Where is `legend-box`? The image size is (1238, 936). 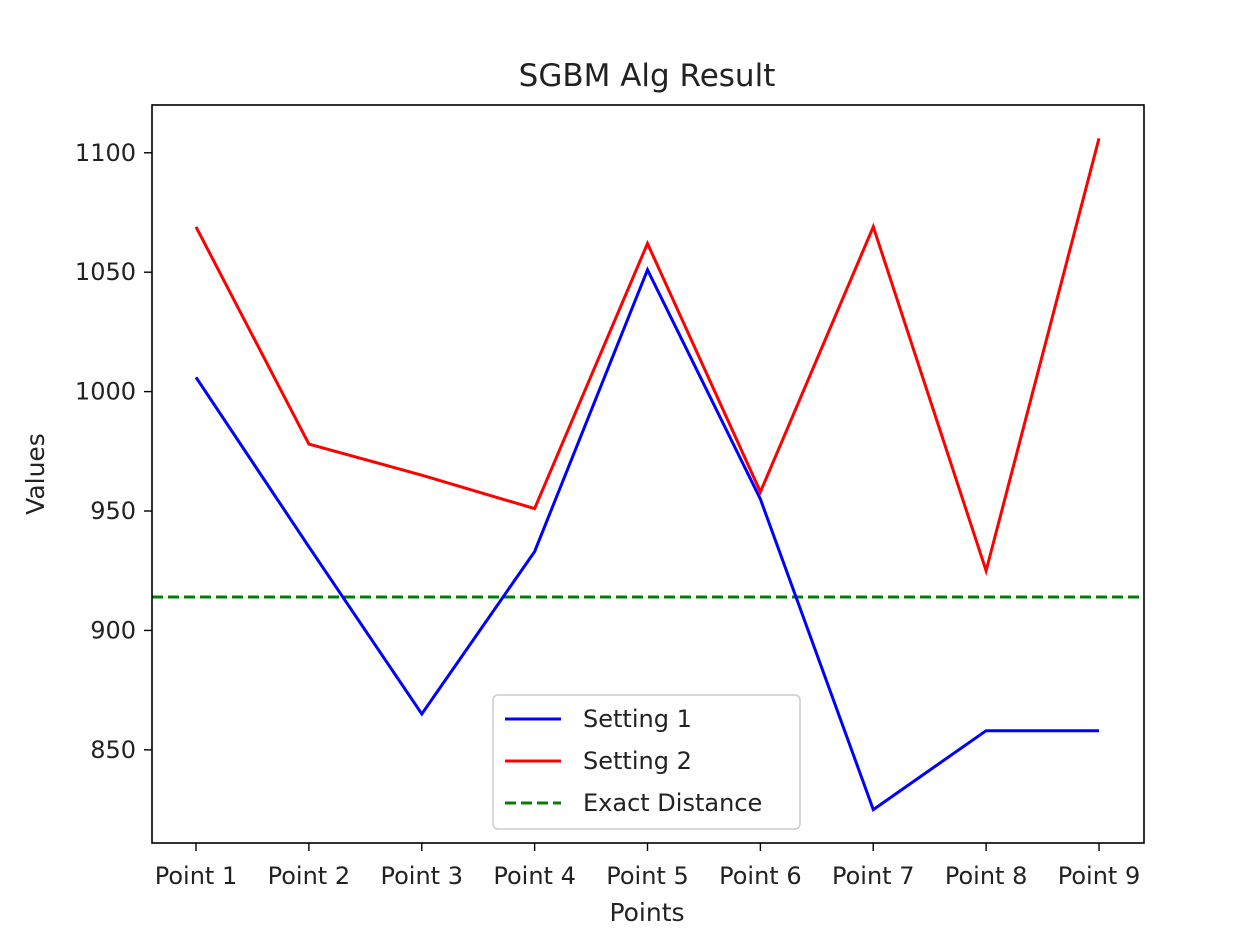 legend-box is located at coordinates (646, 762).